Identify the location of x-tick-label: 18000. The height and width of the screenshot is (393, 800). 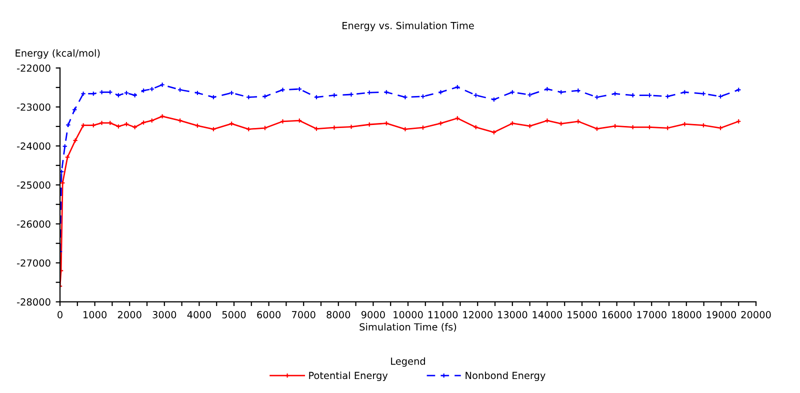
(687, 314).